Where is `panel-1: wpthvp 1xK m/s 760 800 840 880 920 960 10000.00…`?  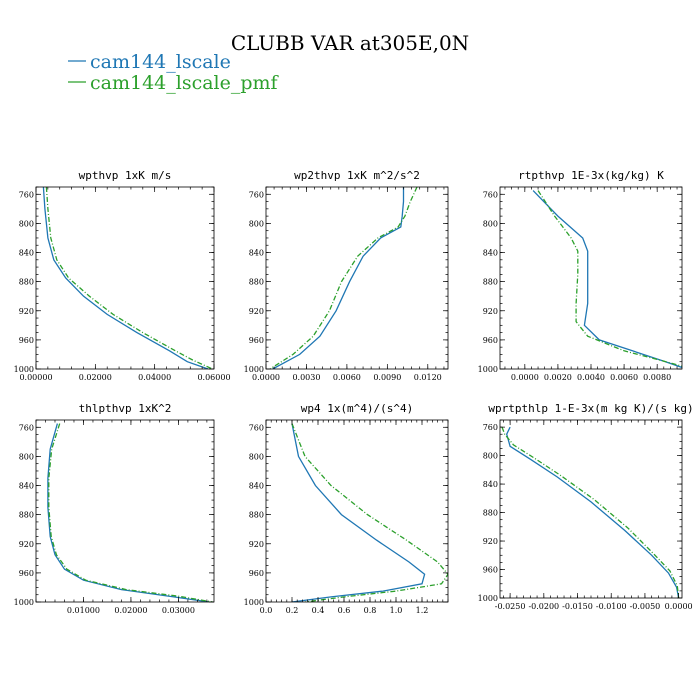 panel-1: wpthvp 1xK m/s 760 800 840 880 920 960 10000.00… is located at coordinates (122, 275).